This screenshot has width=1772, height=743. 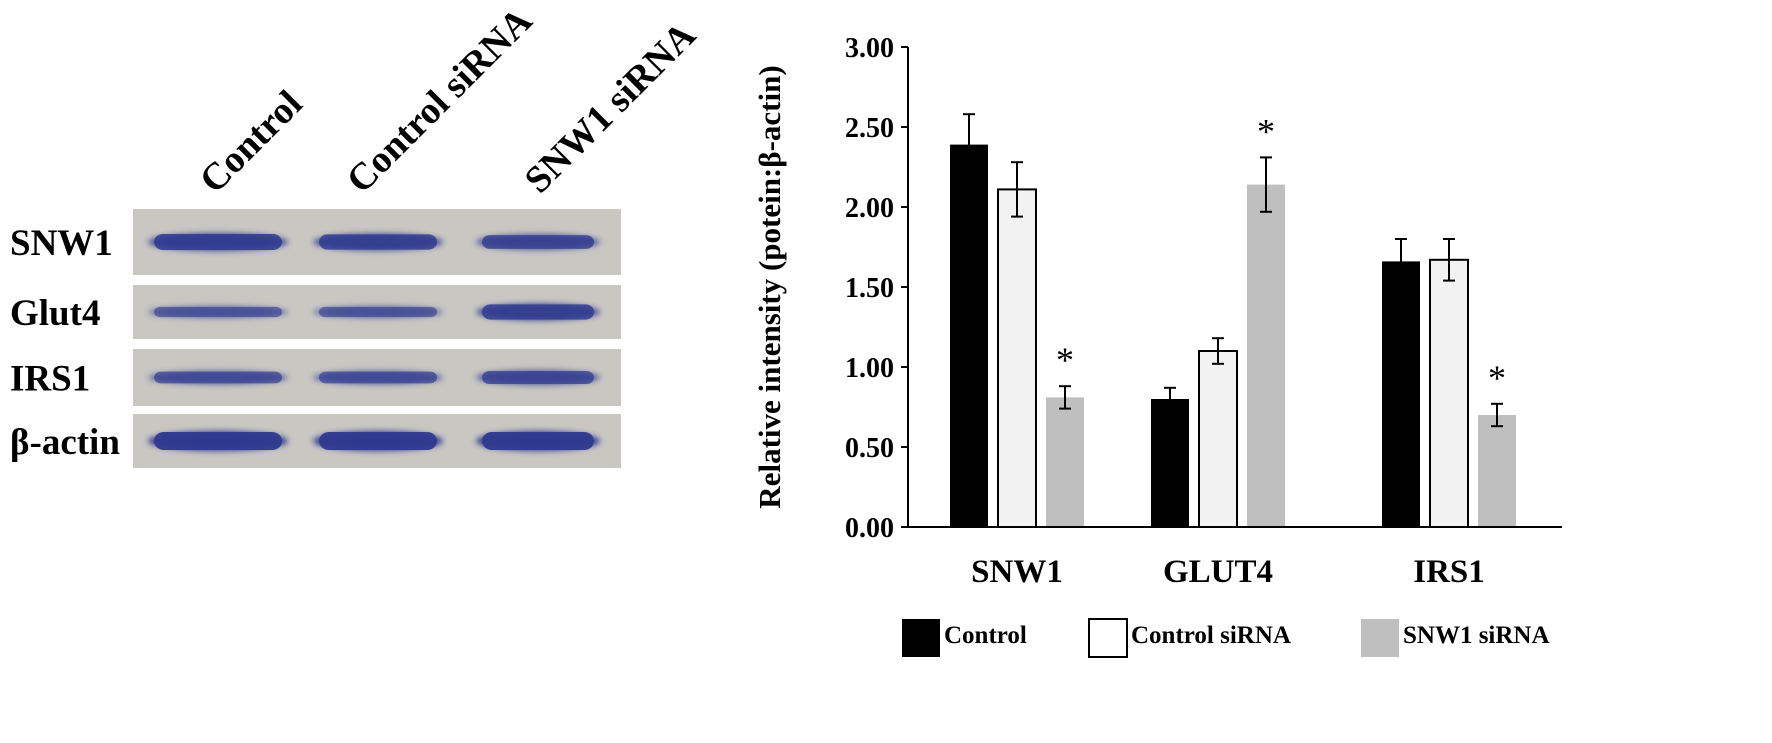 What do you see at coordinates (869, 288) in the screenshot?
I see `y-tick-label: 1.50` at bounding box center [869, 288].